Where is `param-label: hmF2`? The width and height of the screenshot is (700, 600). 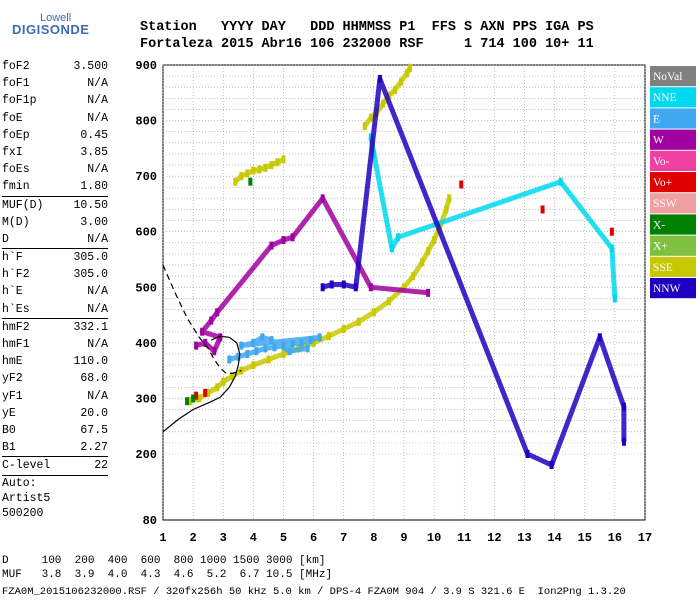 param-label: hmF2 is located at coordinates (16, 327).